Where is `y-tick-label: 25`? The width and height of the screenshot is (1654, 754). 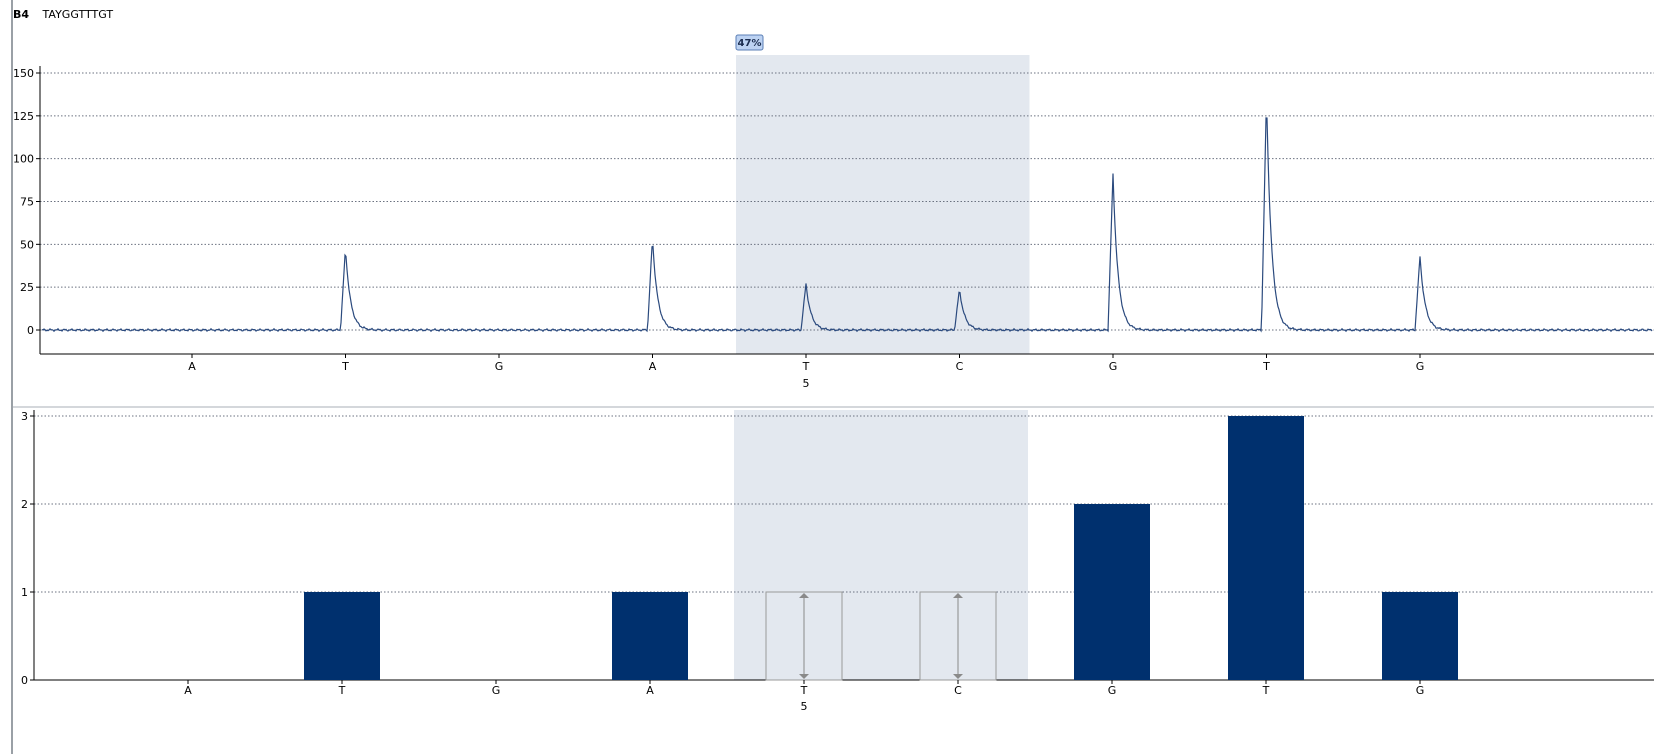 y-tick-label: 25 is located at coordinates (27, 287).